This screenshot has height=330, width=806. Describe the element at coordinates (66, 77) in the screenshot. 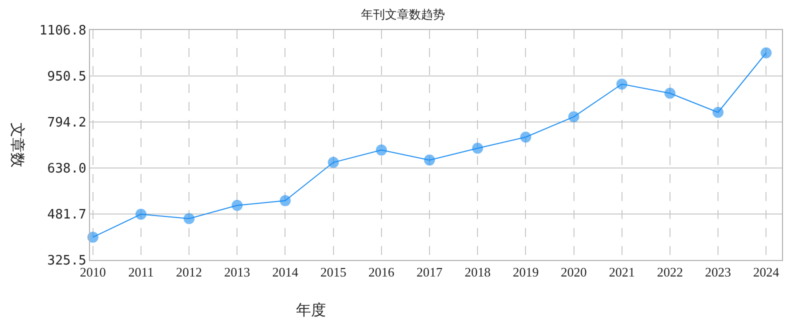

I see `y-tick-label: 950.5` at that location.